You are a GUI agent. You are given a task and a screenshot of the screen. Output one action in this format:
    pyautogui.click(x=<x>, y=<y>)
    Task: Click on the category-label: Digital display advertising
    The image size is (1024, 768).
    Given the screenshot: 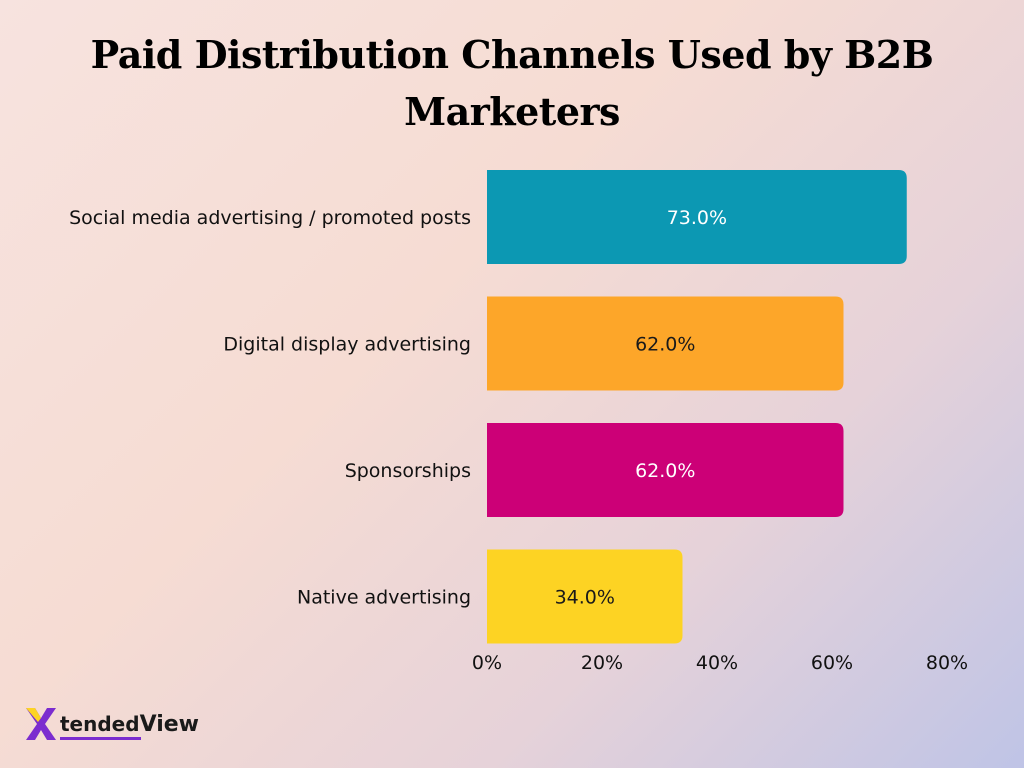 What is the action you would take?
    pyautogui.click(x=347, y=345)
    